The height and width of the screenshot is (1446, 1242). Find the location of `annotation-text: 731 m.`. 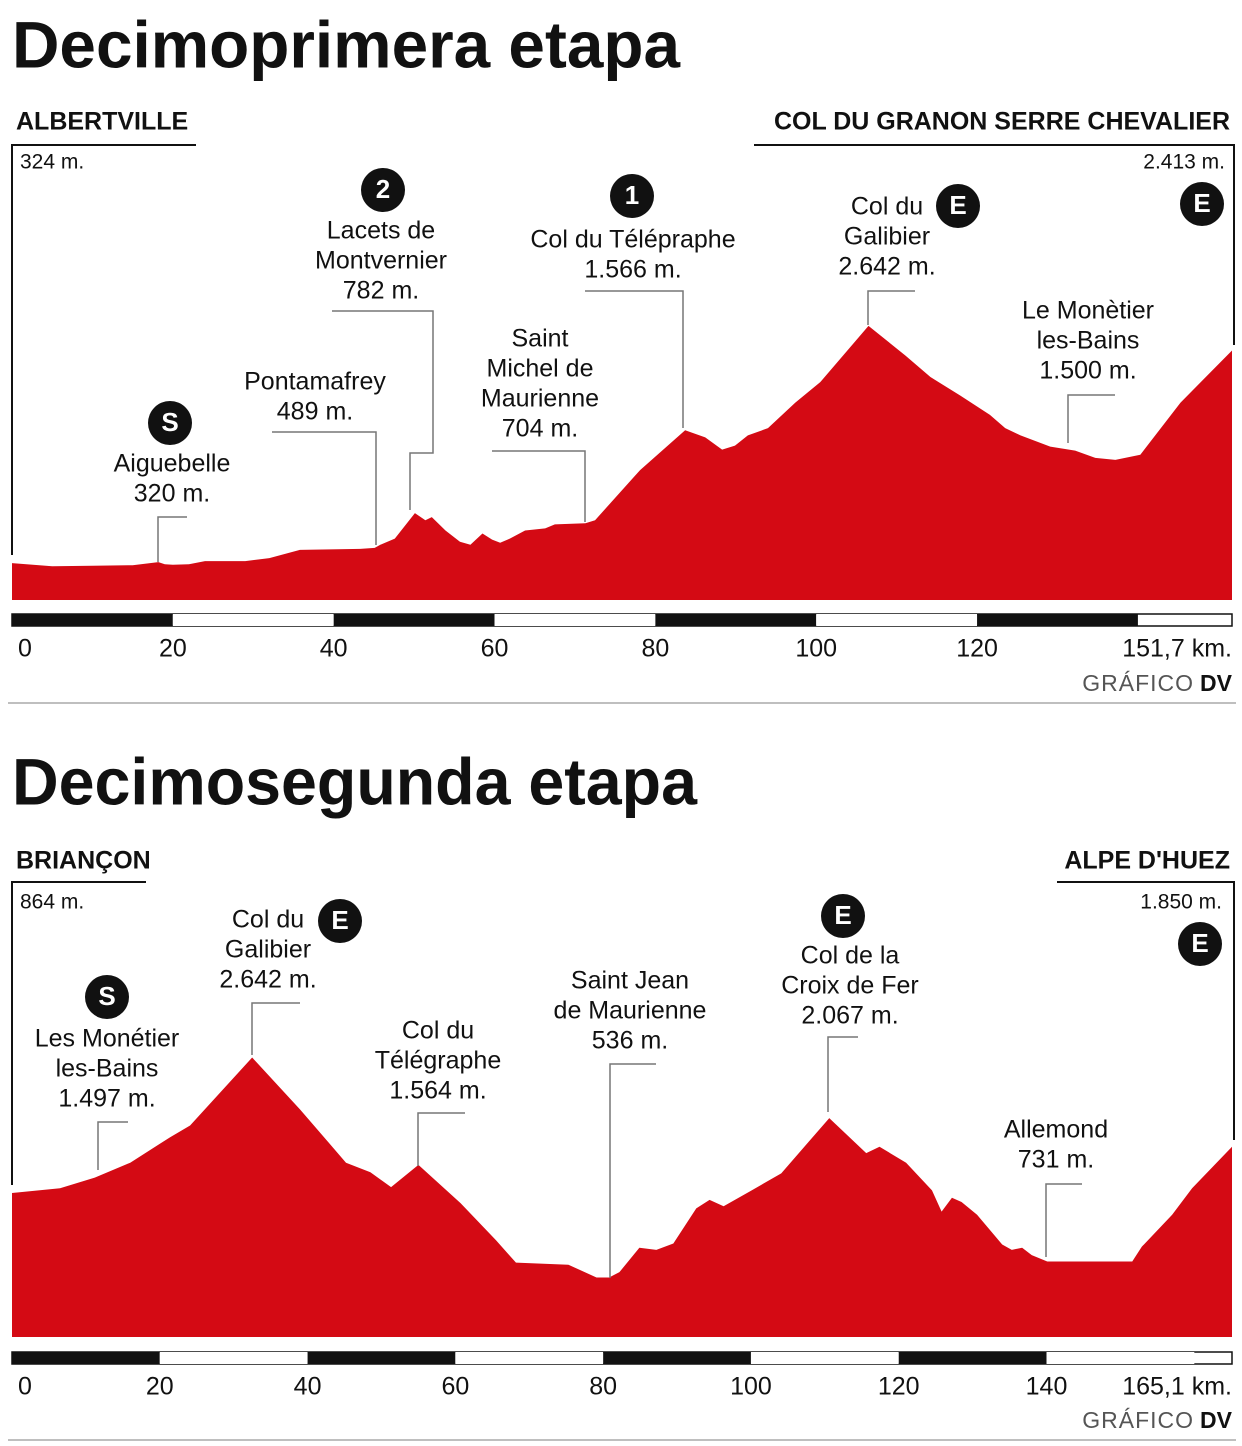

annotation-text: 731 m. is located at coordinates (1056, 1160).